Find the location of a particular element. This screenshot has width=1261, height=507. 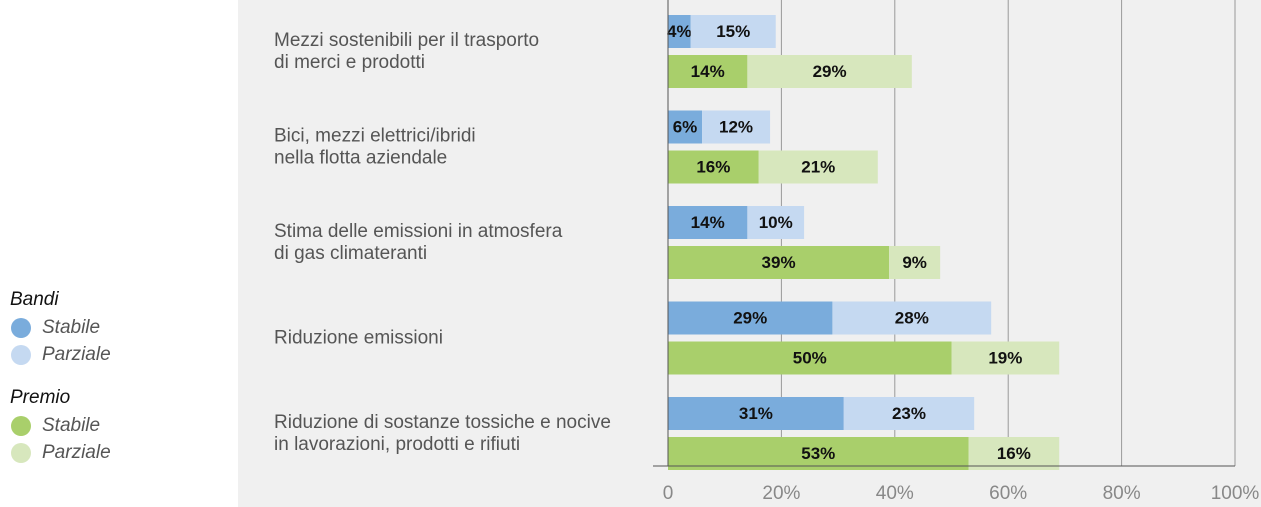

value-label: 53% is located at coordinates (818, 453).